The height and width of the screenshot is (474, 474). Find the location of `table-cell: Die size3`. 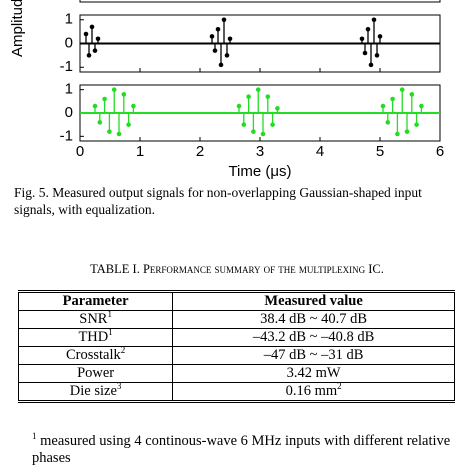

table-cell: Die size3 is located at coordinates (95, 391).